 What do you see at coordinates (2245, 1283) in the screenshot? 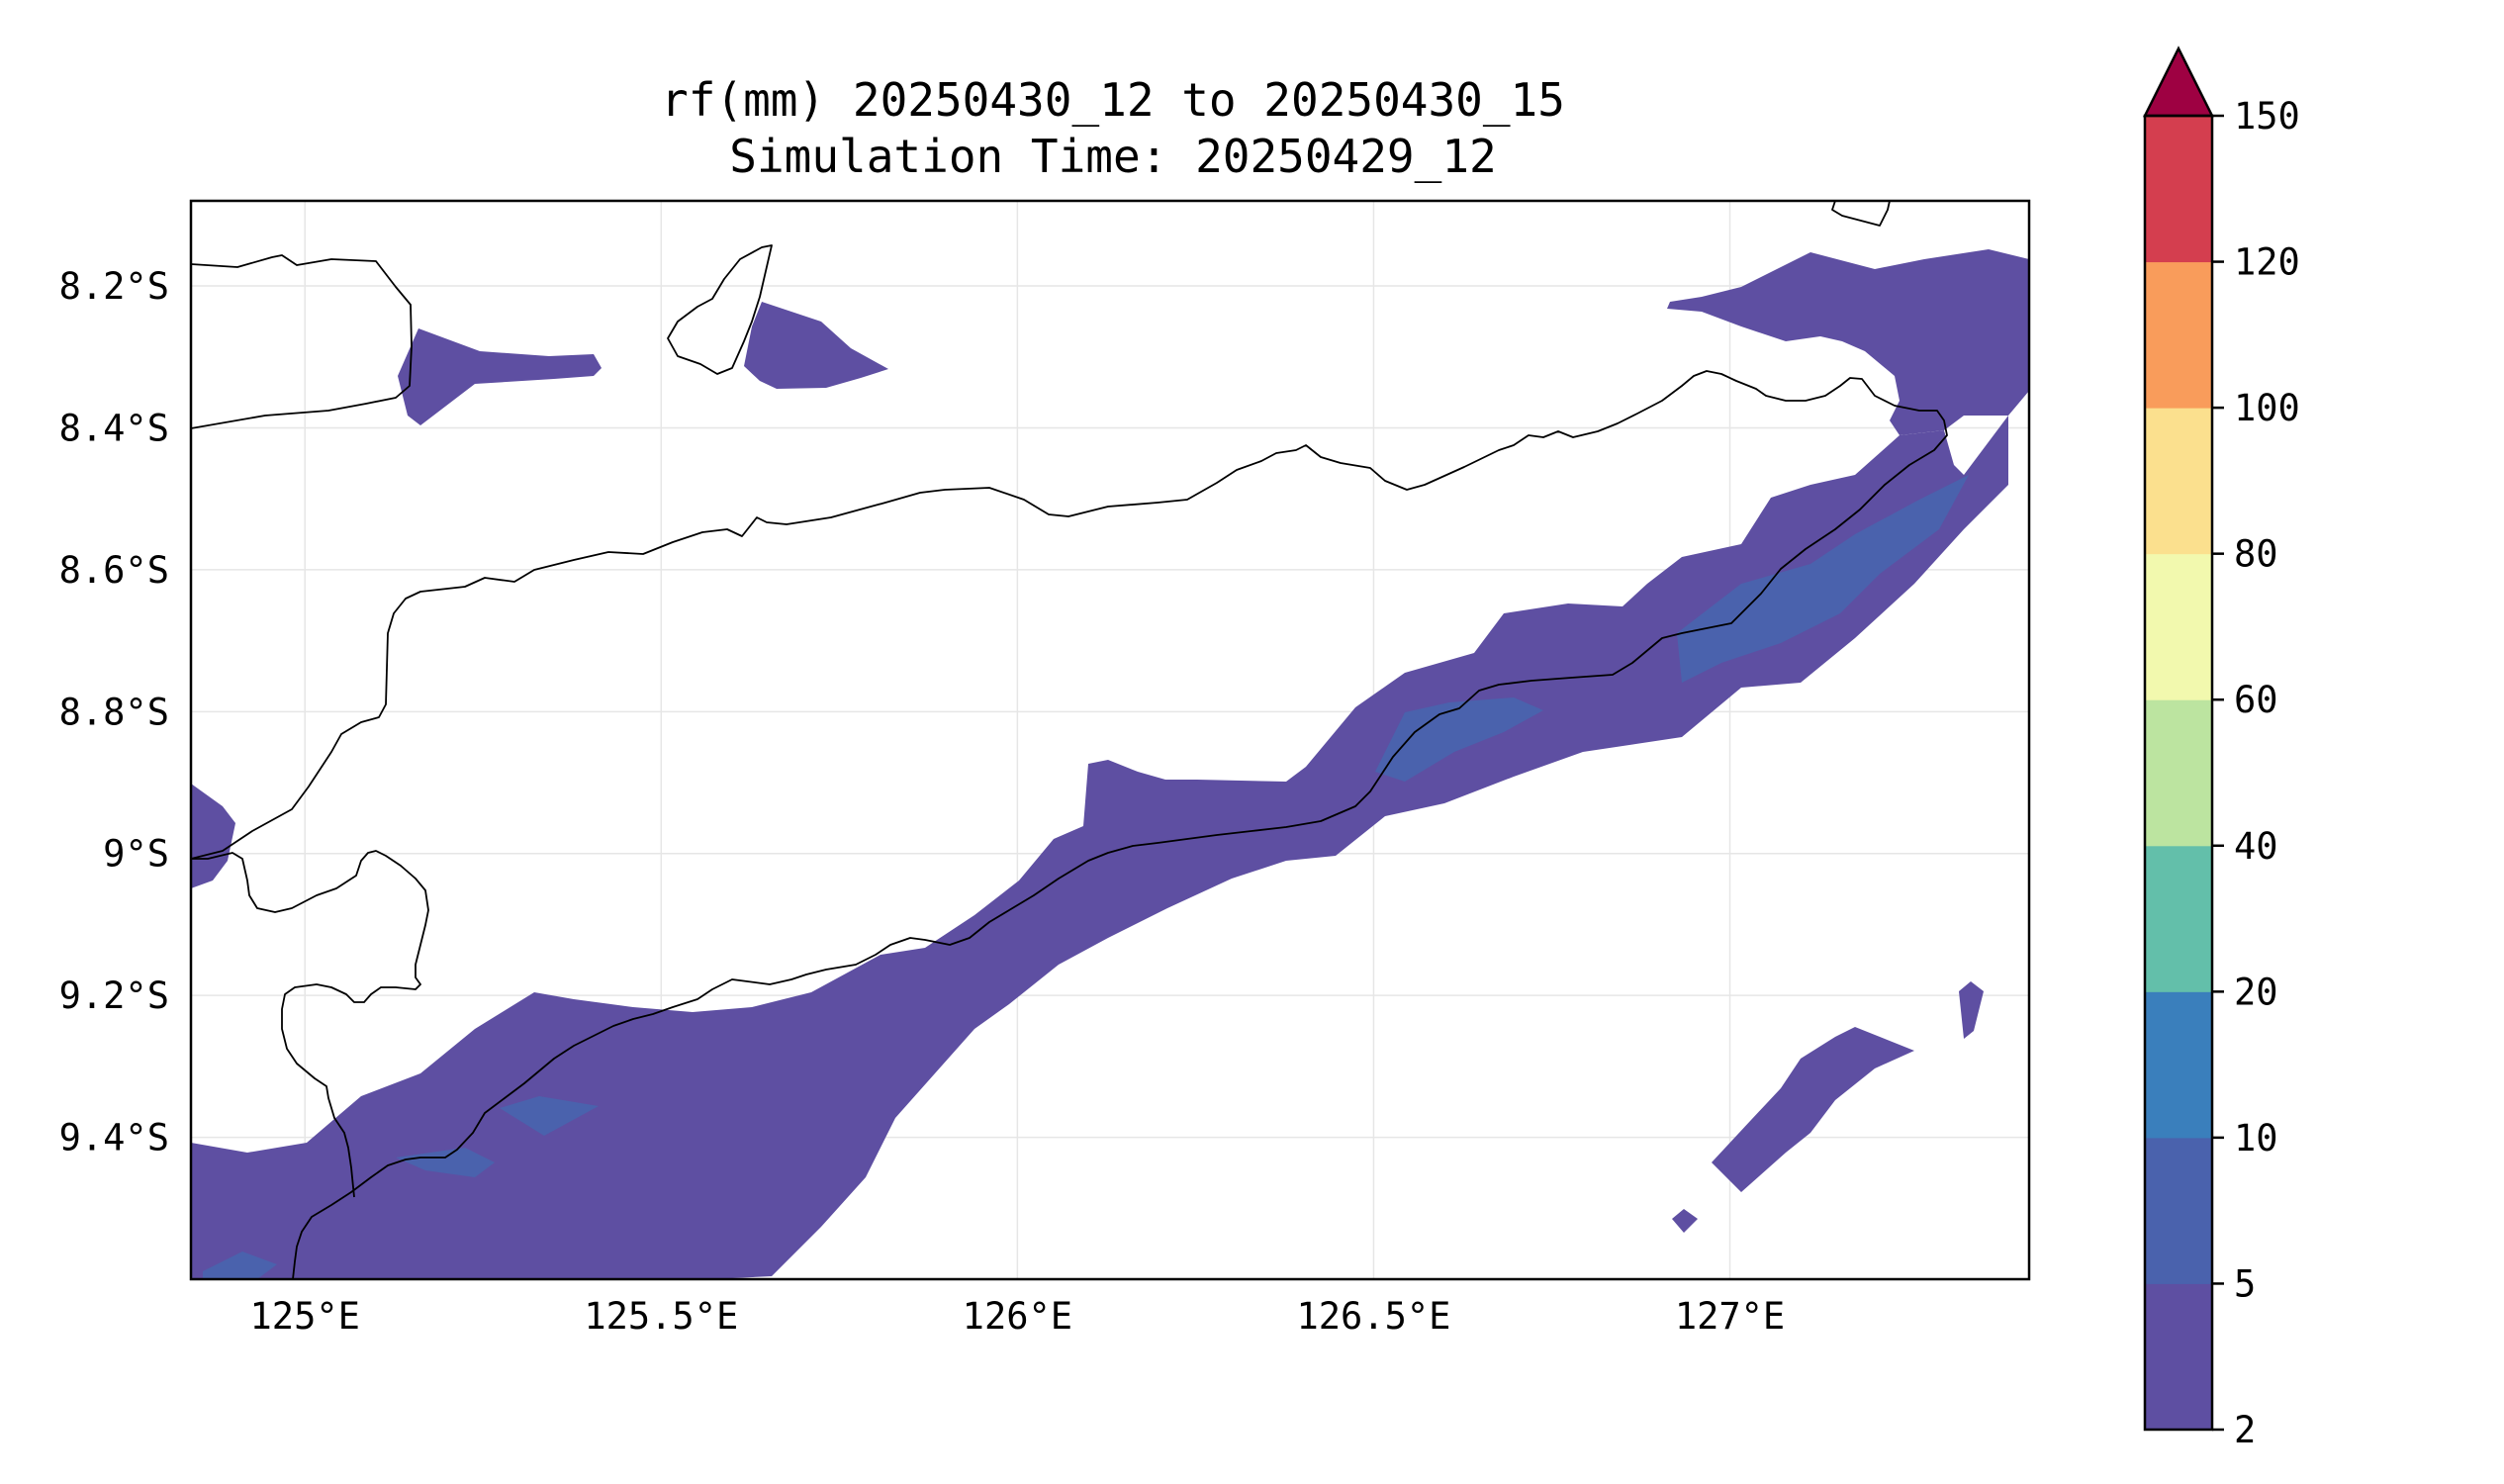
I see `colorbar-tick-label: 5` at bounding box center [2245, 1283].